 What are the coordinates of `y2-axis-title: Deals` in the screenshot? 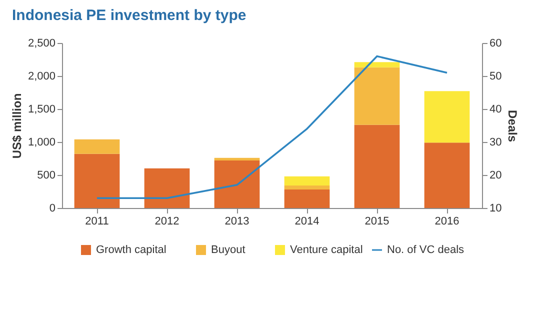 It's located at (513, 126).